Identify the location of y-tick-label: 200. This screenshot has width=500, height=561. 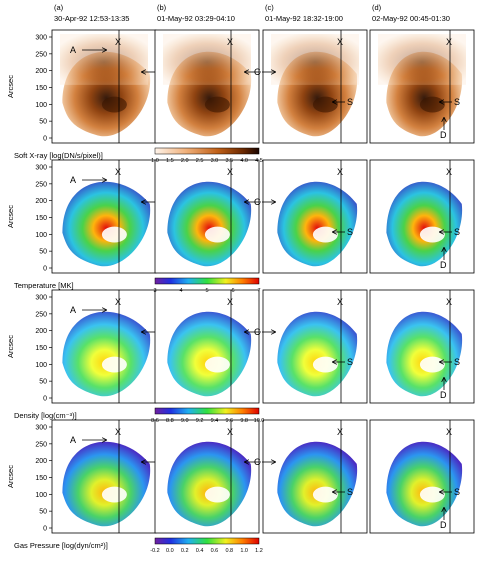
(41, 331).